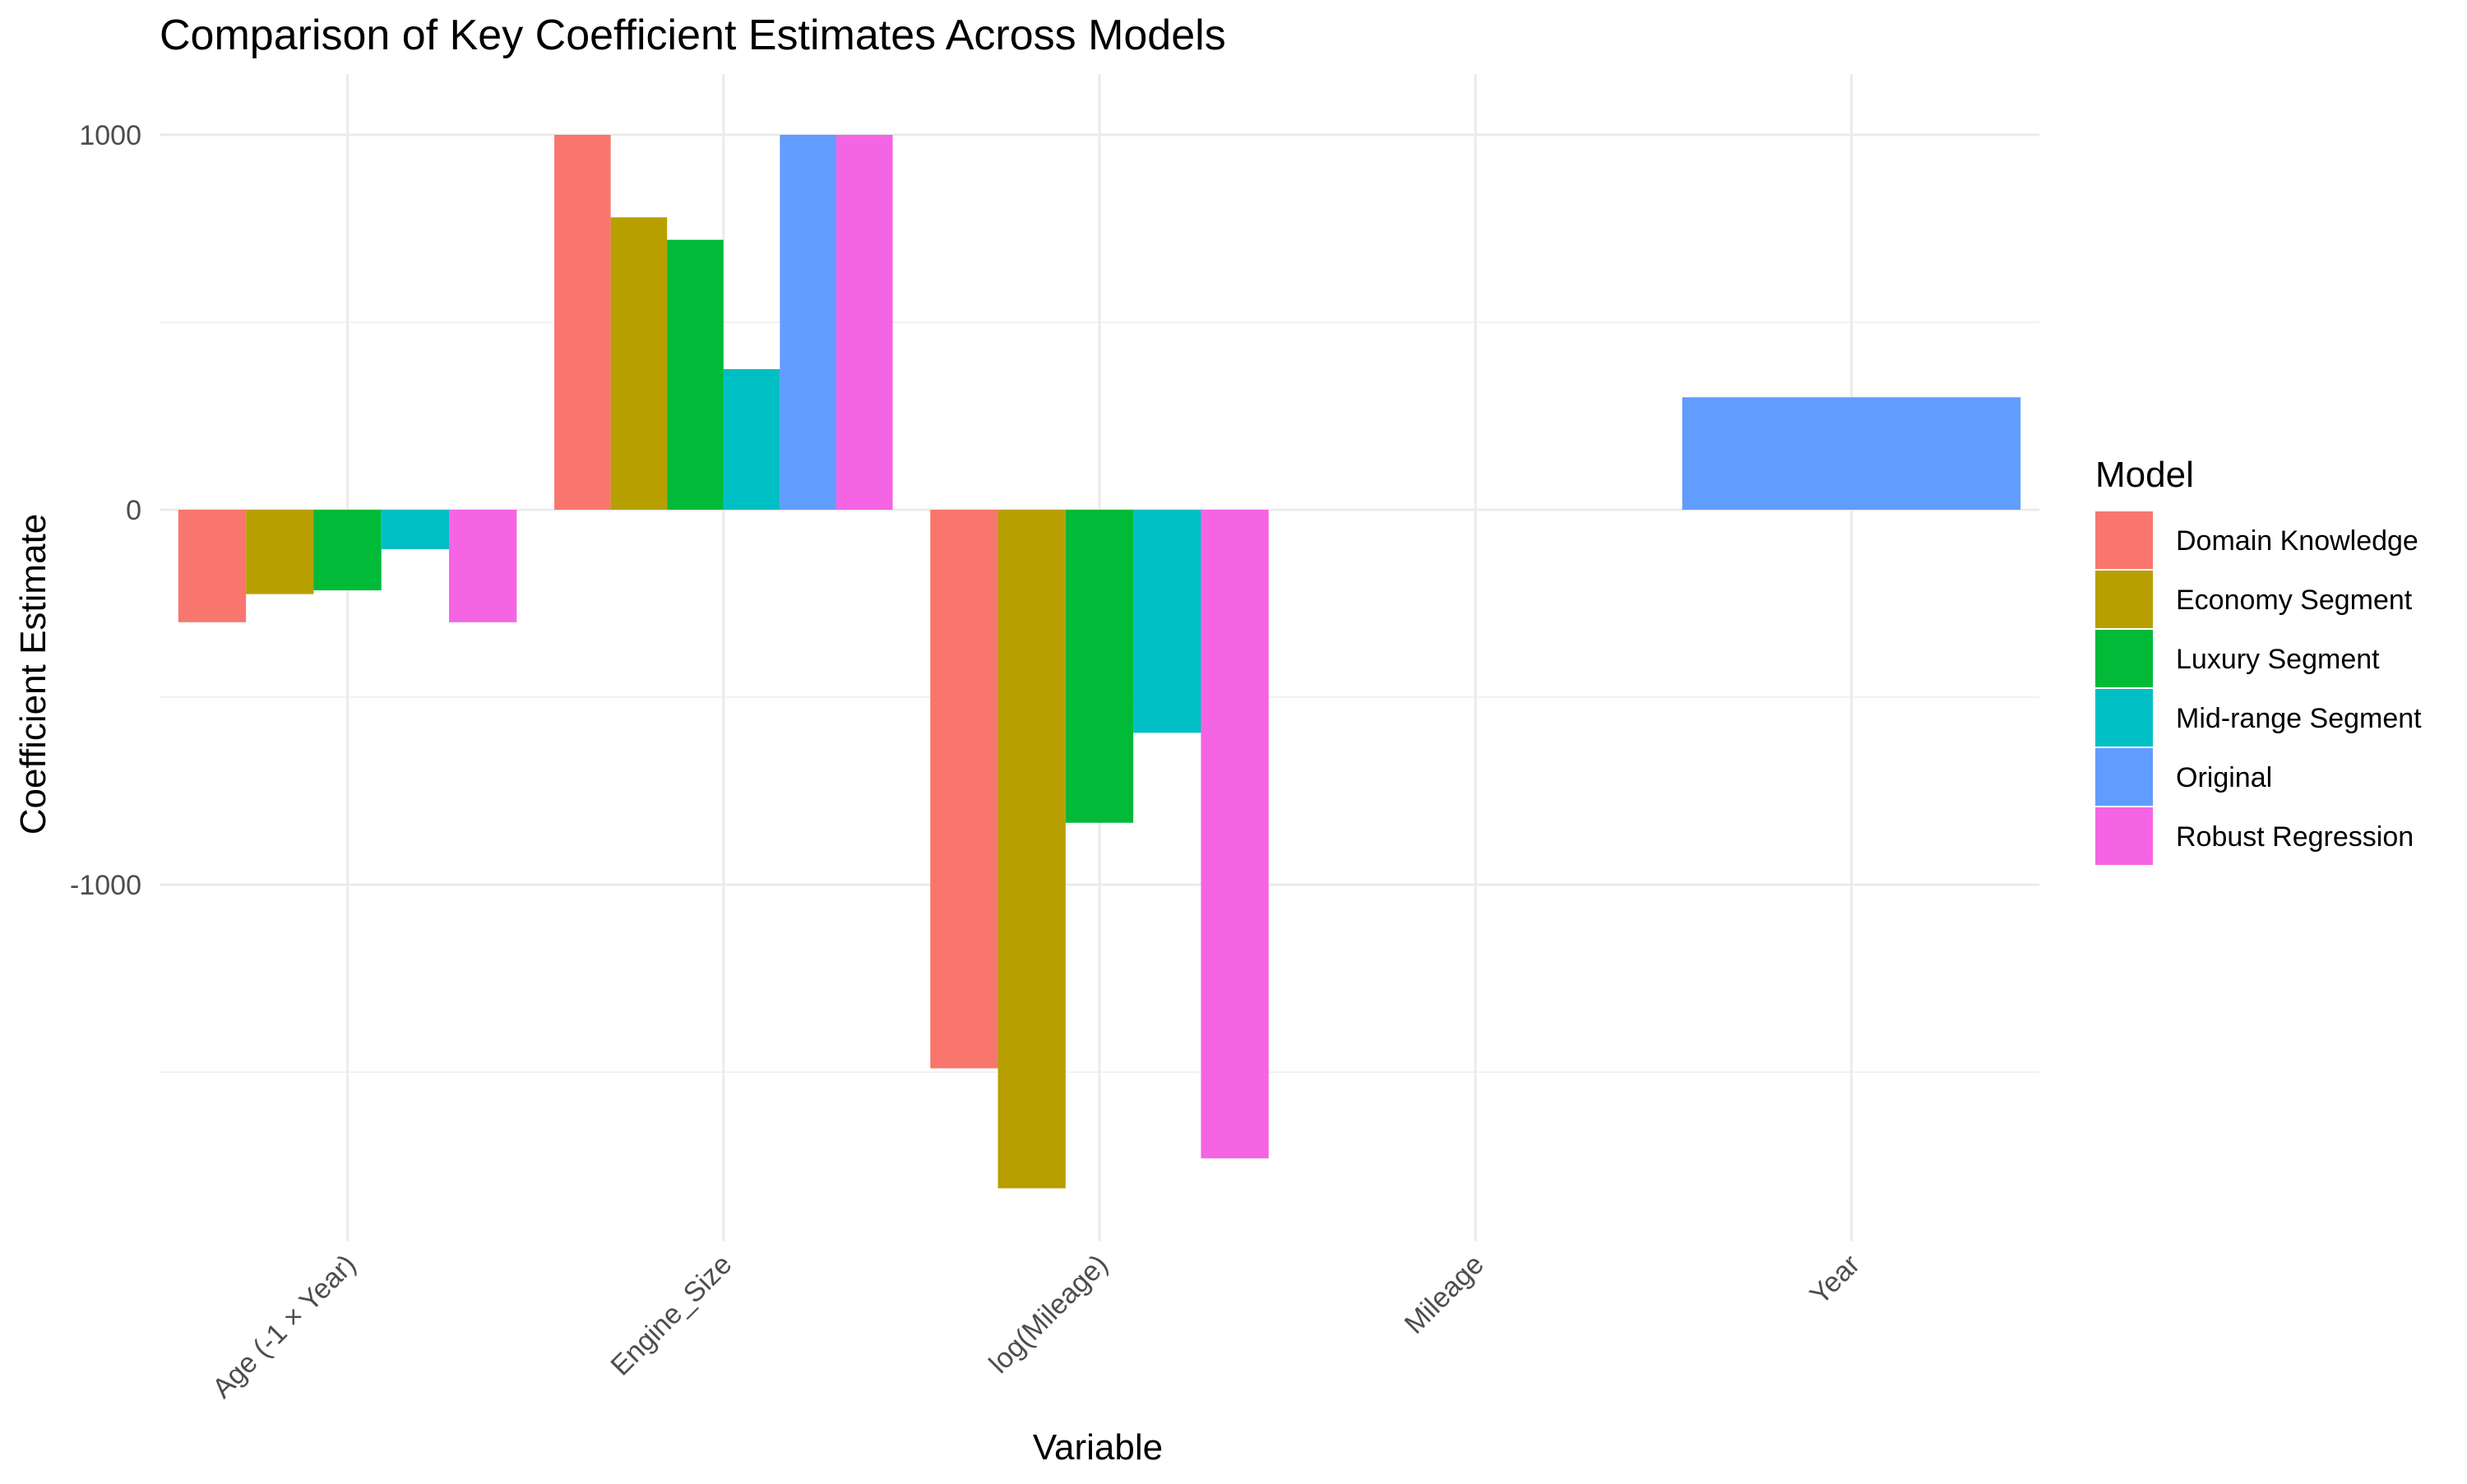 The width and height of the screenshot is (2467, 1484). What do you see at coordinates (2297, 541) in the screenshot?
I see `legend-label: Domain Knowledge` at bounding box center [2297, 541].